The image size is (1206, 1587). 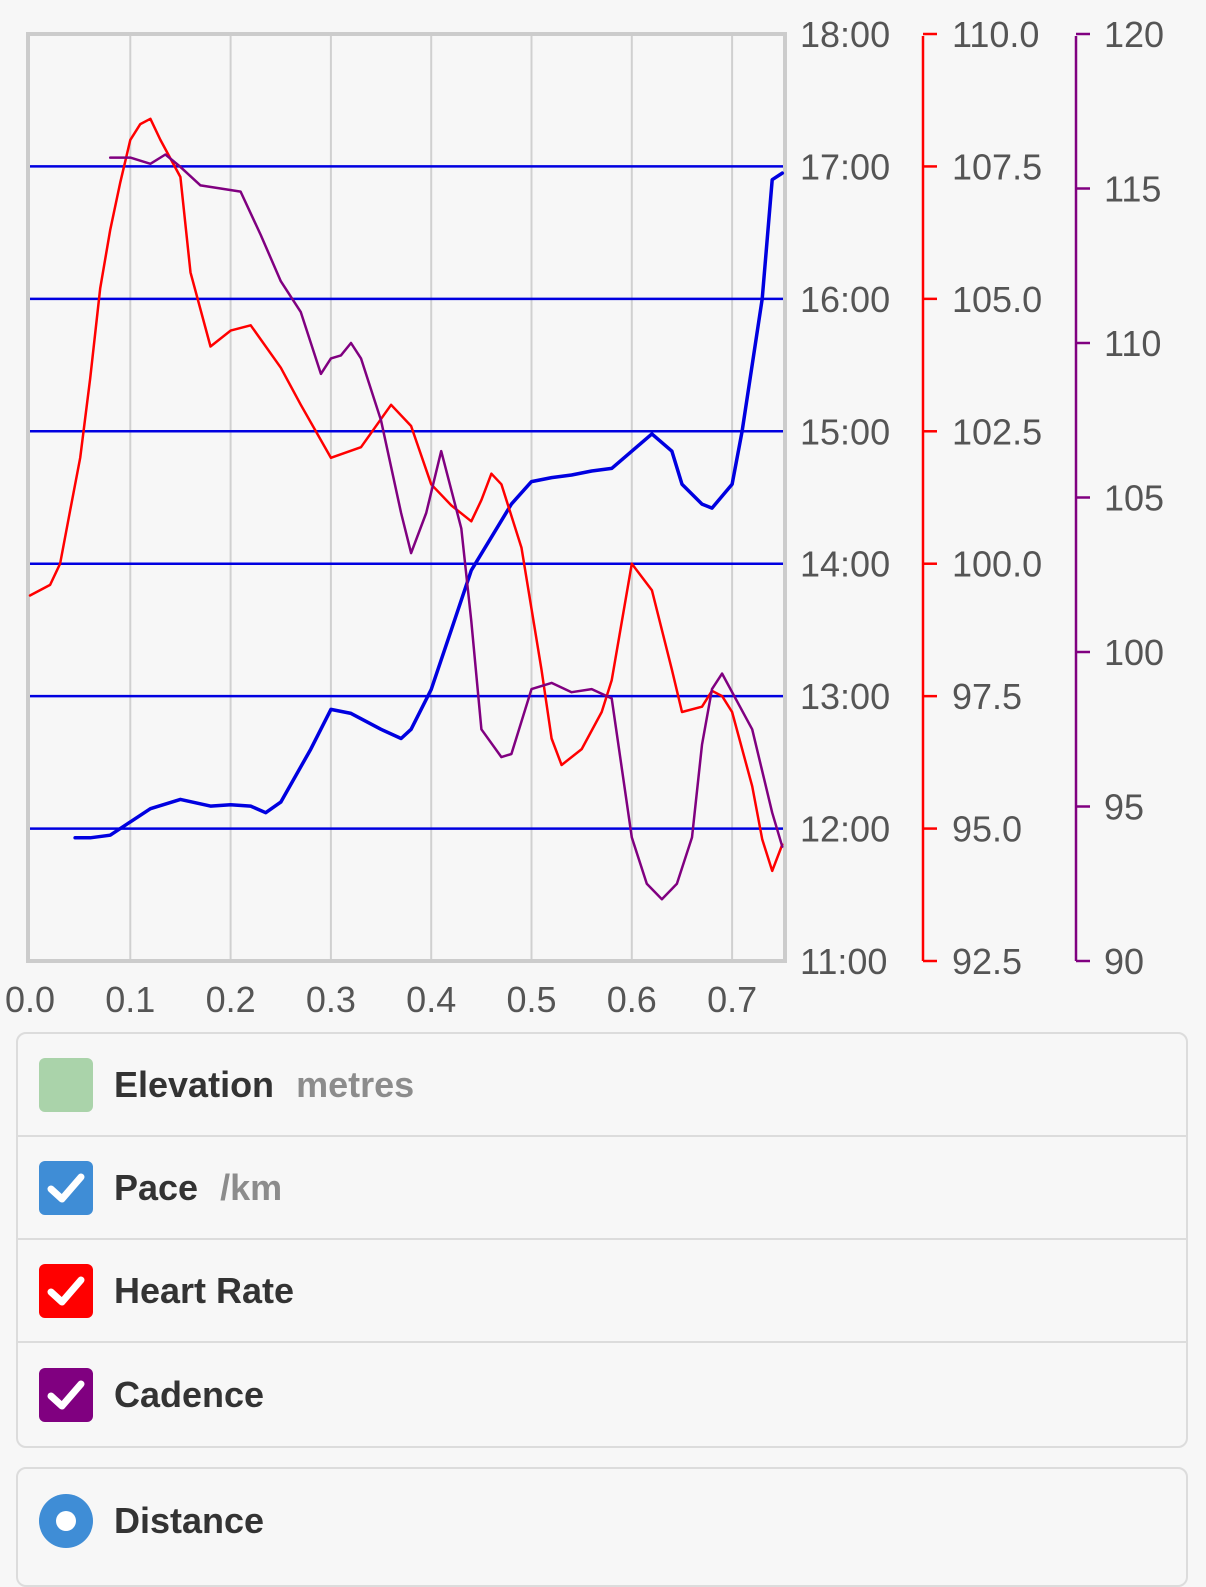 What do you see at coordinates (602, 1520) in the screenshot?
I see `x-axis-option-distance: Distance` at bounding box center [602, 1520].